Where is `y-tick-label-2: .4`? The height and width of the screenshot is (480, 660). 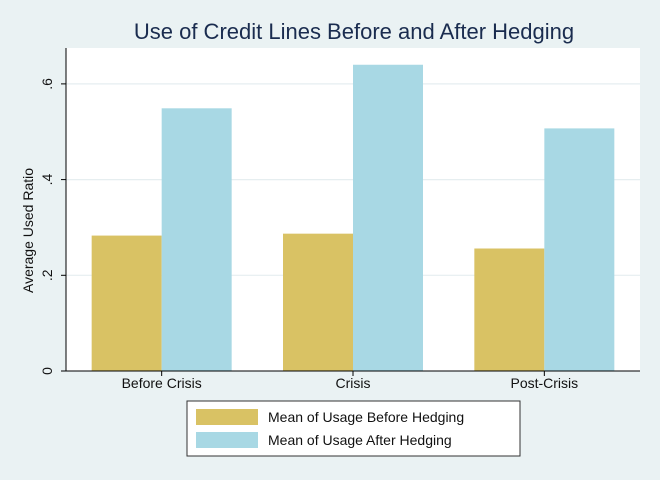 y-tick-label-2: .4 is located at coordinates (47, 180).